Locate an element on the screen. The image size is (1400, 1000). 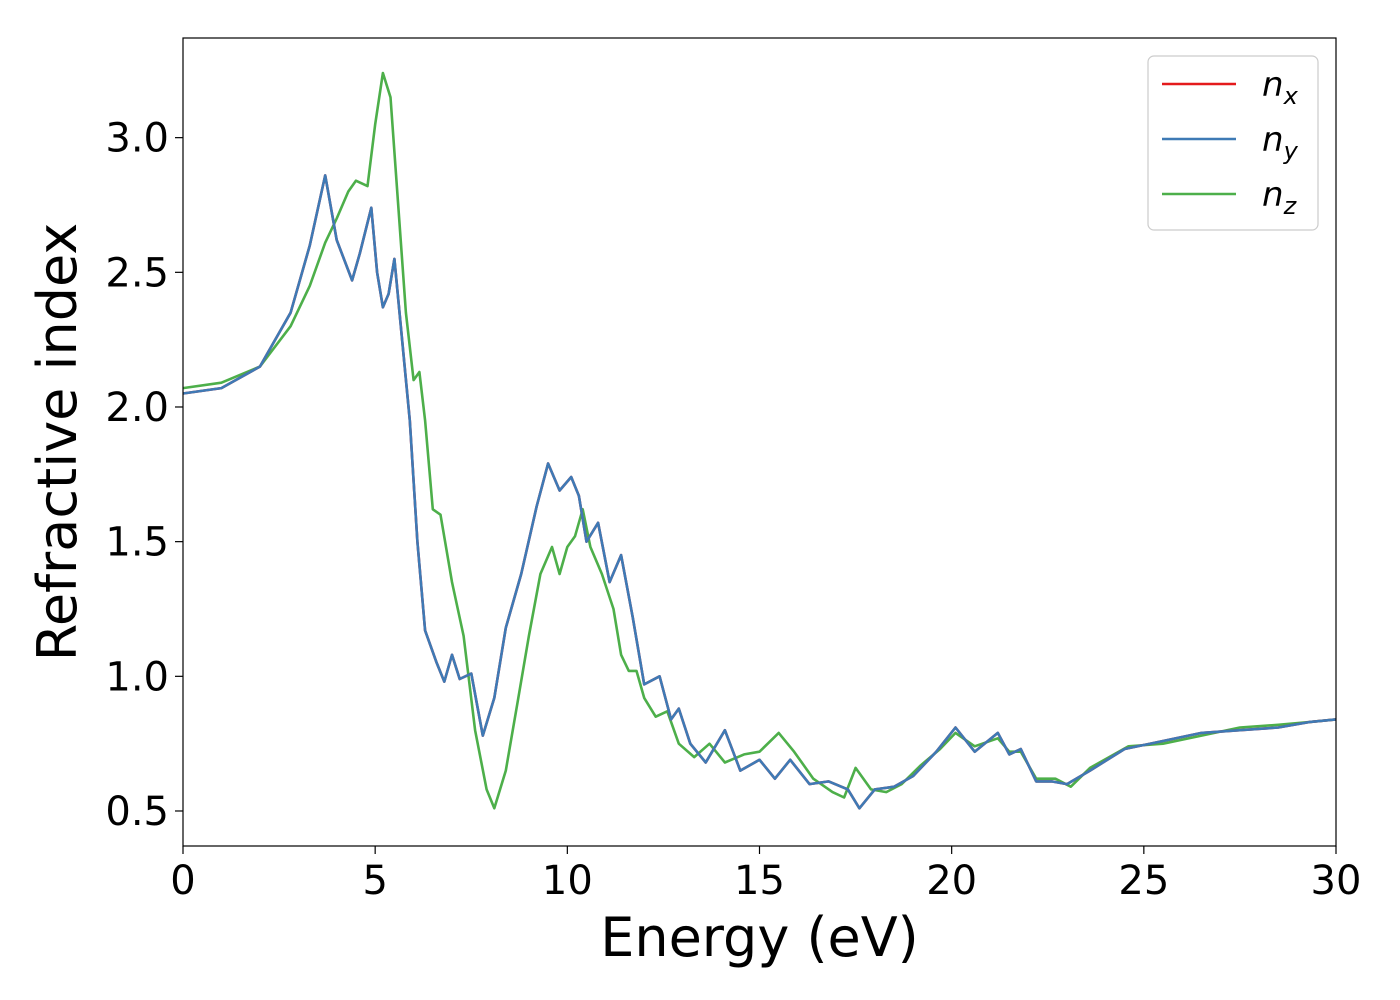
y-tick-label: 1.5 is located at coordinates (137, 543).